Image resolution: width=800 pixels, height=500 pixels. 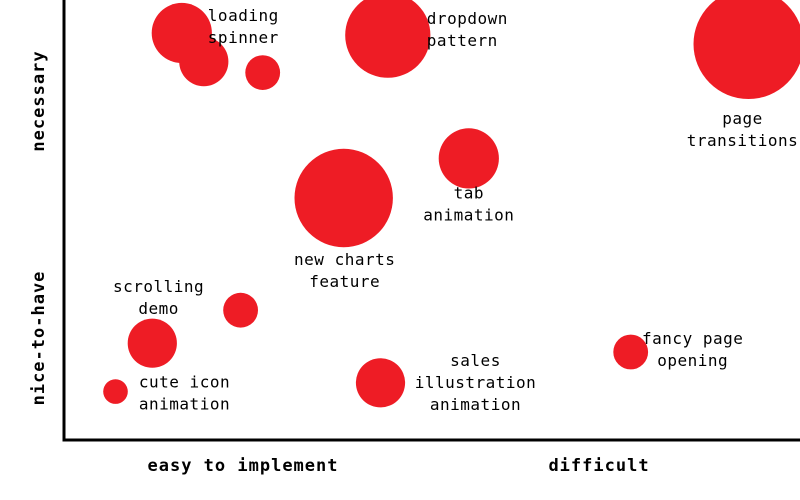 What do you see at coordinates (158, 297) in the screenshot?
I see `bubble-label: scrolling demo` at bounding box center [158, 297].